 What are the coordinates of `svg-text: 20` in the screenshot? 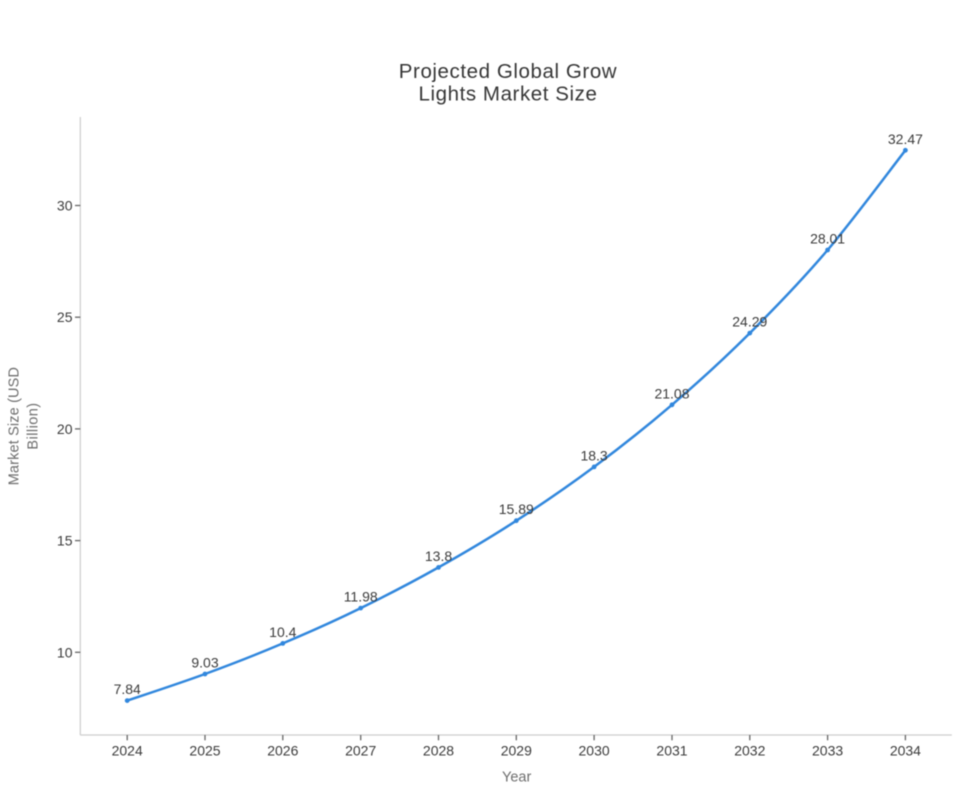 It's located at (65, 429).